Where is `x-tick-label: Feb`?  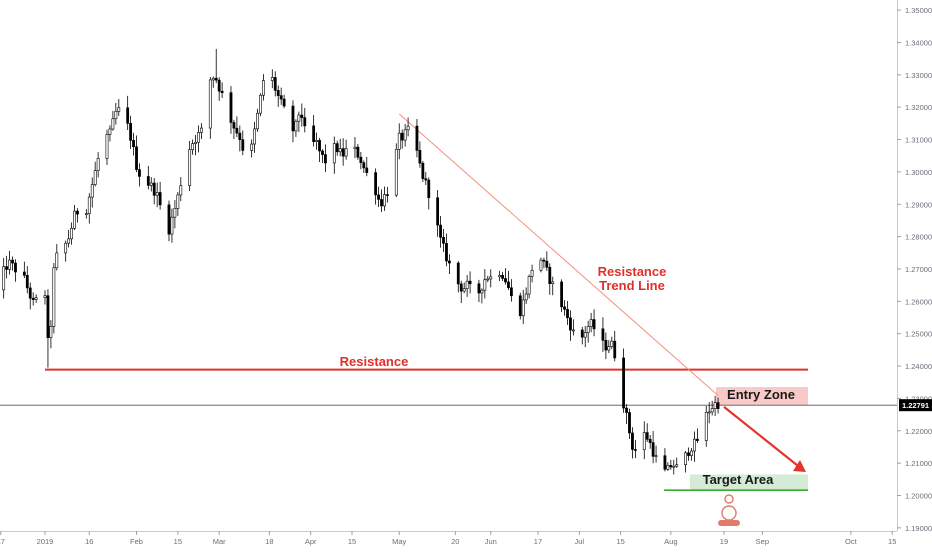 x-tick-label: Feb is located at coordinates (136, 541).